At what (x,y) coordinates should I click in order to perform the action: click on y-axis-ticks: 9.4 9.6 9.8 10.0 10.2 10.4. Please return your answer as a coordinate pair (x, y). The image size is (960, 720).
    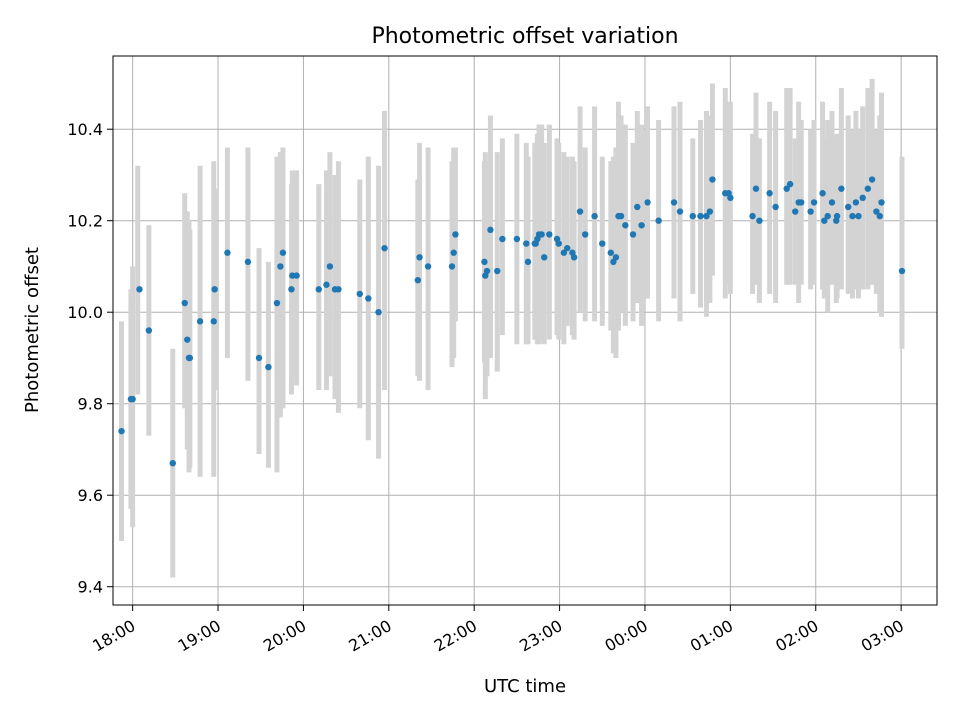
    Looking at the image, I should click on (90, 358).